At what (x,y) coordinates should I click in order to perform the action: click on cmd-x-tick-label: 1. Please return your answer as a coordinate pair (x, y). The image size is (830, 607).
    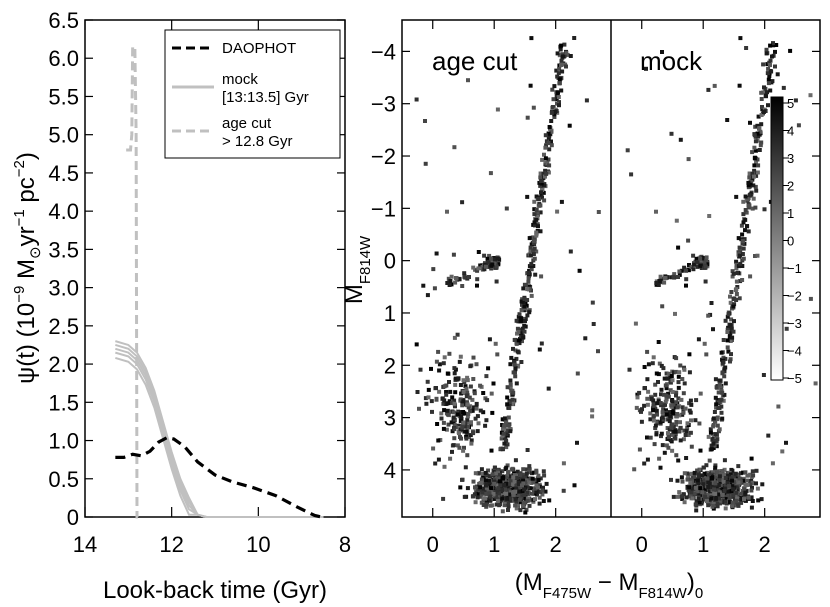
    Looking at the image, I should click on (494, 544).